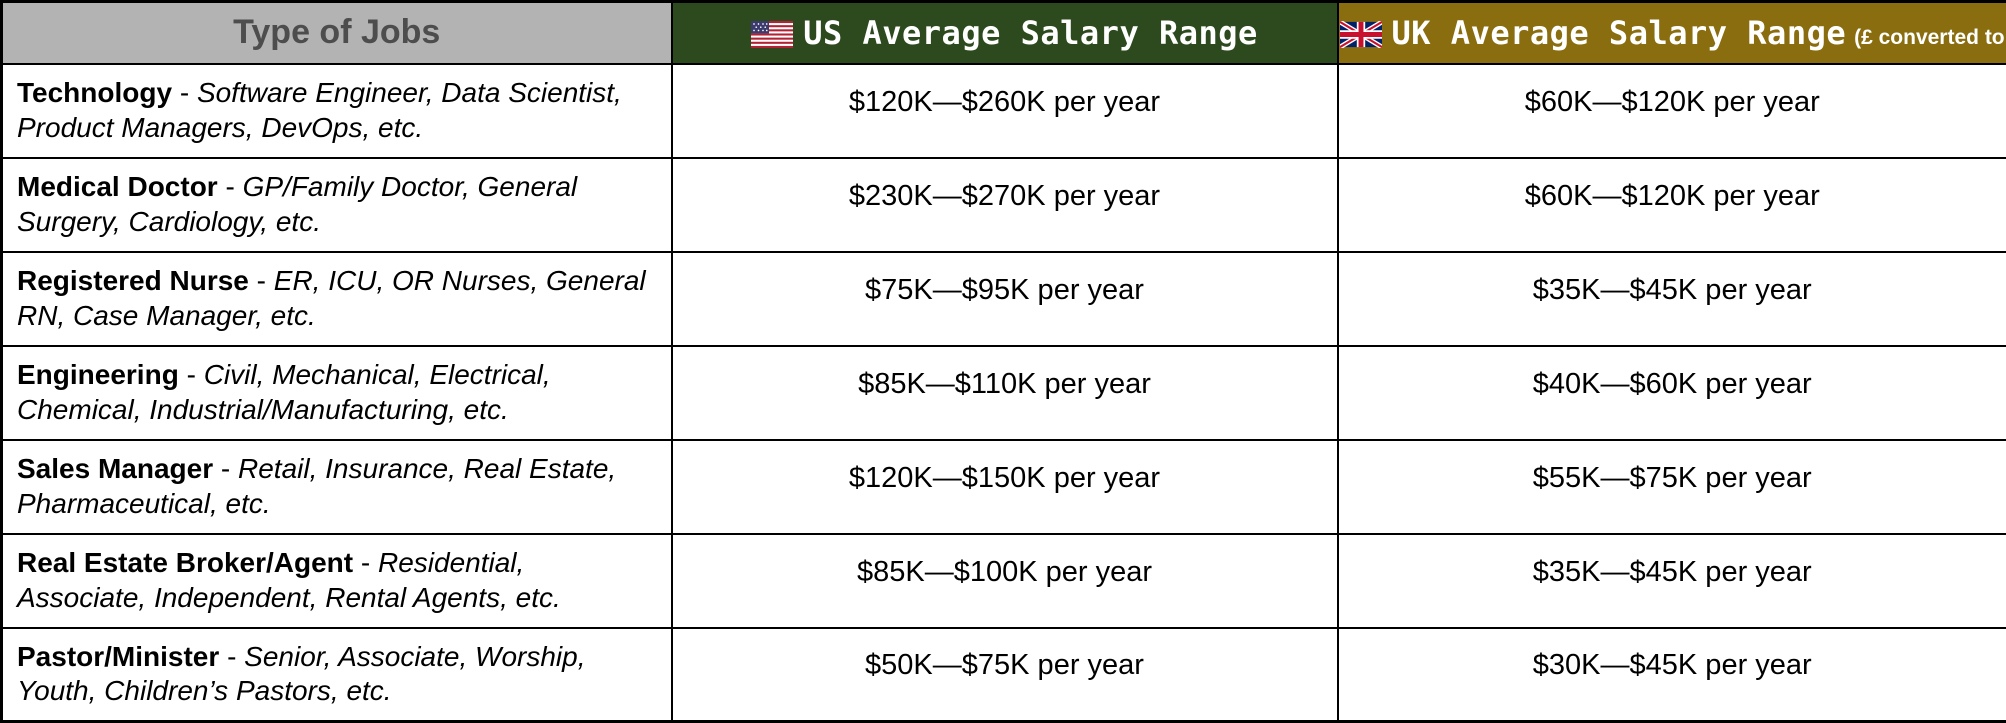 The width and height of the screenshot is (2006, 723). I want to click on uk-flag-icon, so click(1361, 34).